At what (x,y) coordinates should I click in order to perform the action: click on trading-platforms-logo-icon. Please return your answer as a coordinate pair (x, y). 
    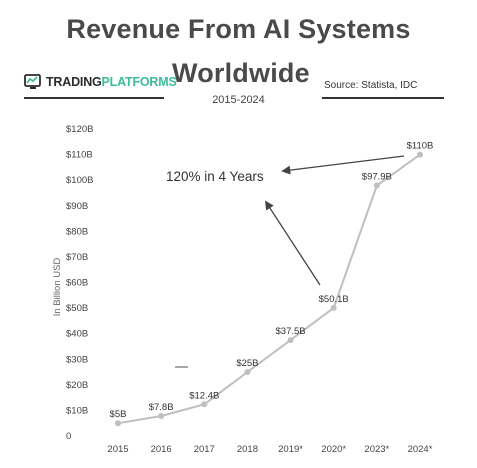
    Looking at the image, I should click on (32, 81).